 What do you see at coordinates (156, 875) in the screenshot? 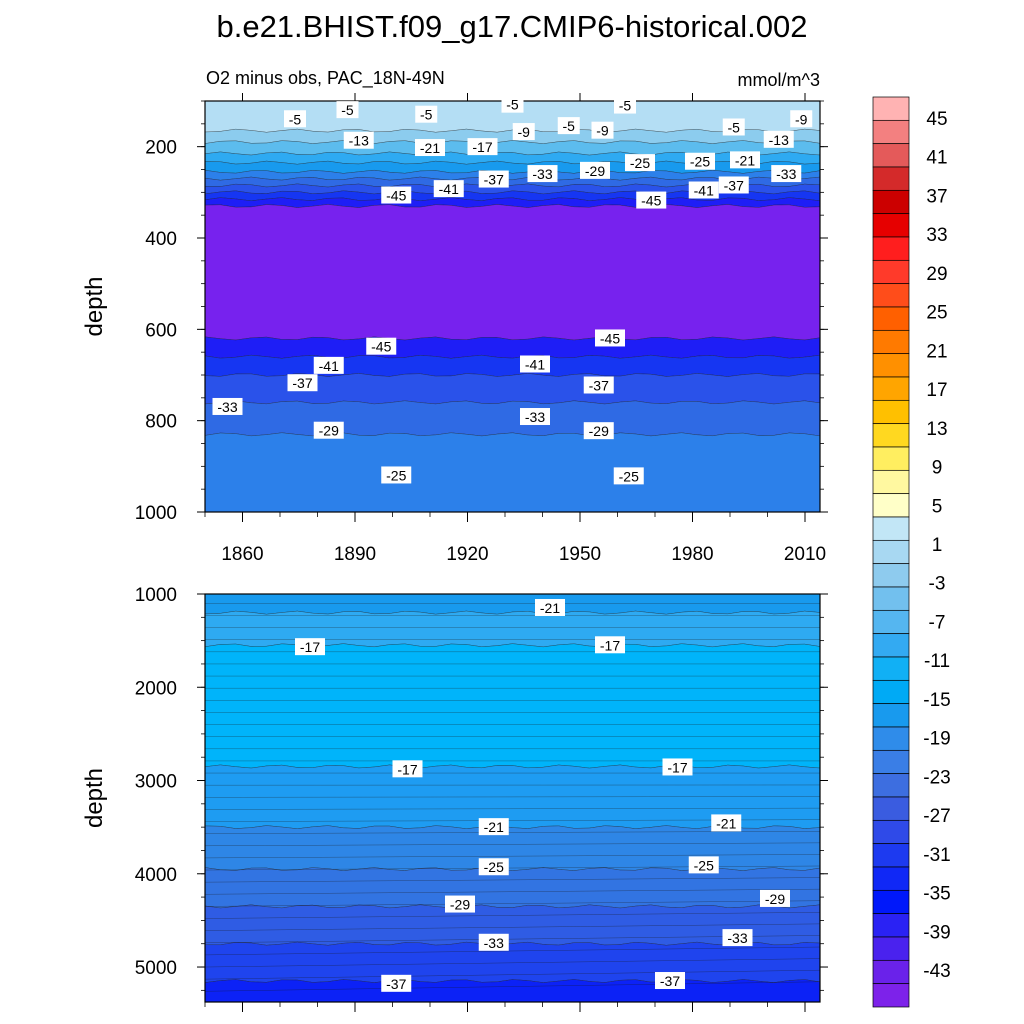
I see `y-tick-label: 4000` at bounding box center [156, 875].